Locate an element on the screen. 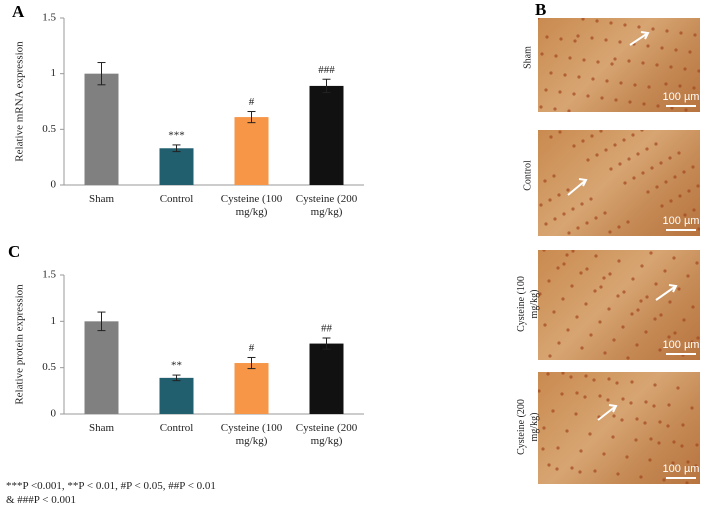 The height and width of the screenshot is (508, 708). significance-label: ## is located at coordinates (327, 329).